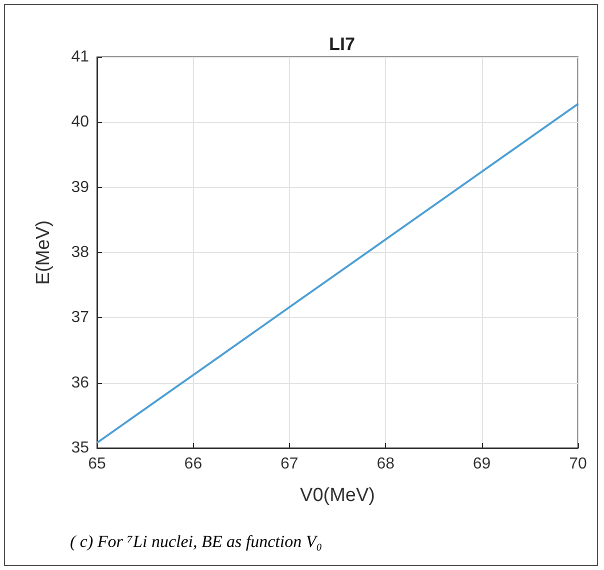 The width and height of the screenshot is (604, 570). Describe the element at coordinates (289, 464) in the screenshot. I see `x-tick-label: 67` at that location.